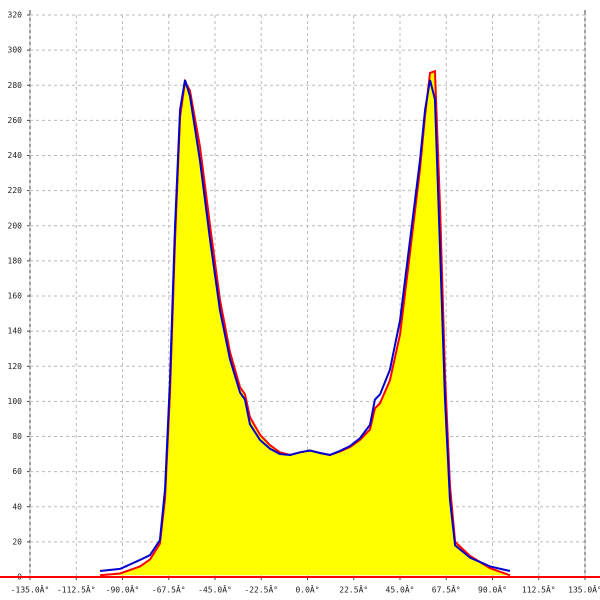 The width and height of the screenshot is (600, 600). Describe the element at coordinates (17, 541) in the screenshot. I see `y-tick-label: 20` at that location.